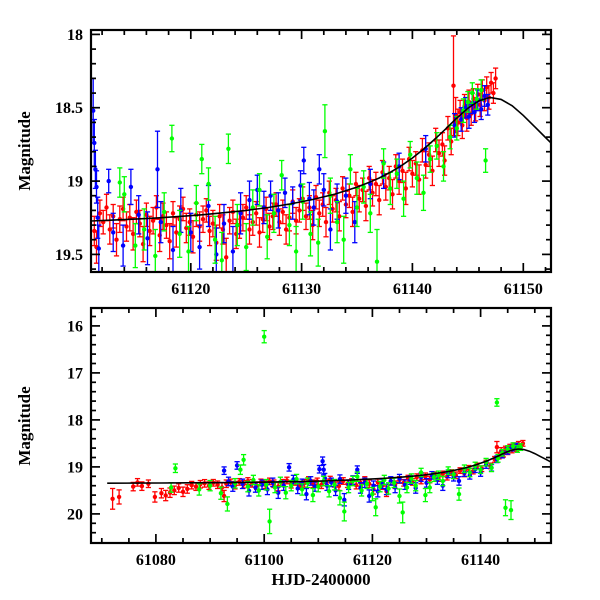 The width and height of the screenshot is (600, 600). What do you see at coordinates (69, 255) in the screenshot?
I see `y-tick-label: 19.5` at bounding box center [69, 255].